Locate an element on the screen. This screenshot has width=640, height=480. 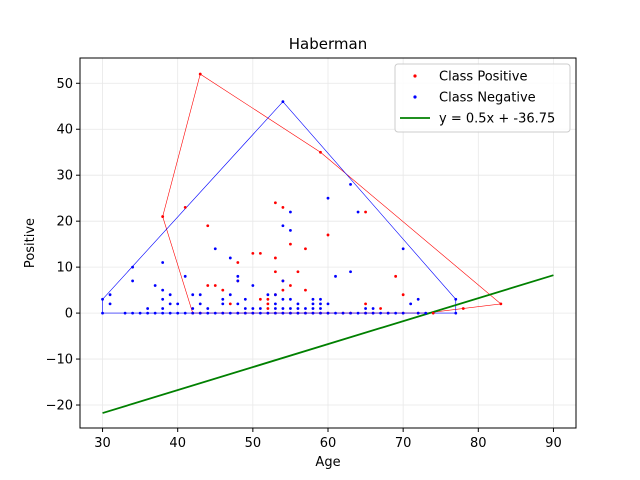
x-tick-label: 50 is located at coordinates (253, 443).